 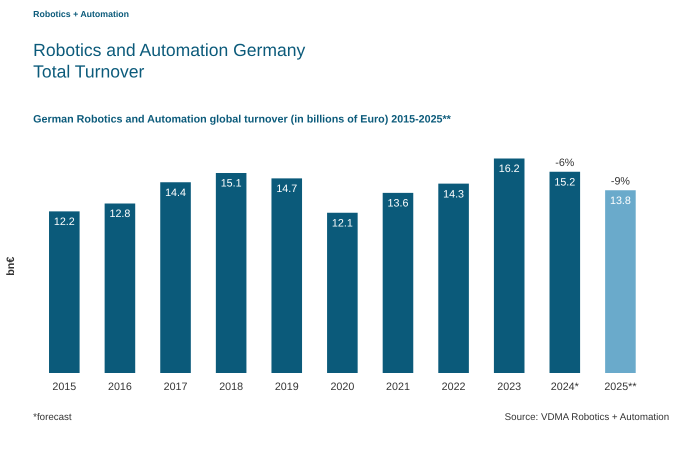 What do you see at coordinates (587, 417) in the screenshot?
I see `source-note: Source: VDMA Robotics + Automation` at bounding box center [587, 417].